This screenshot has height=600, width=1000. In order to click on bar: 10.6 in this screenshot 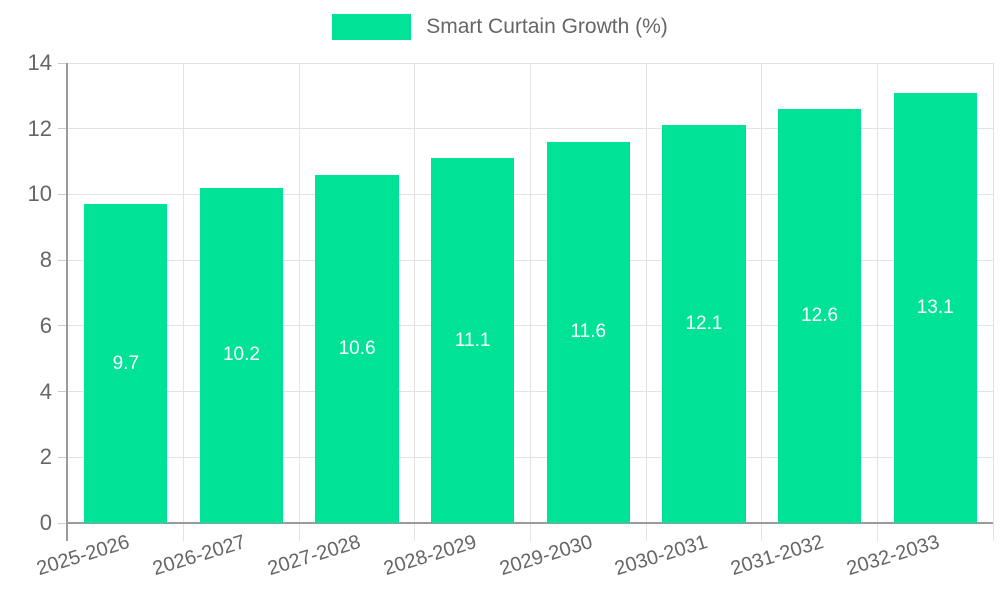, I will do `click(357, 348)`.